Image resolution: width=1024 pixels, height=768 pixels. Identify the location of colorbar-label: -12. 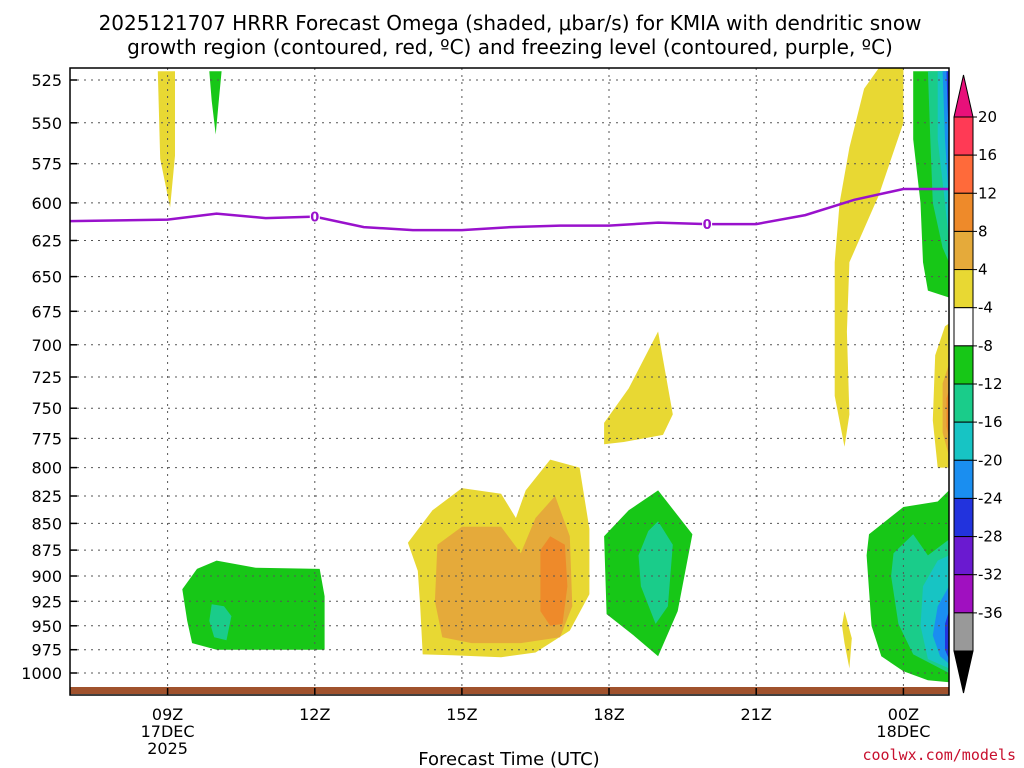
(990, 384).